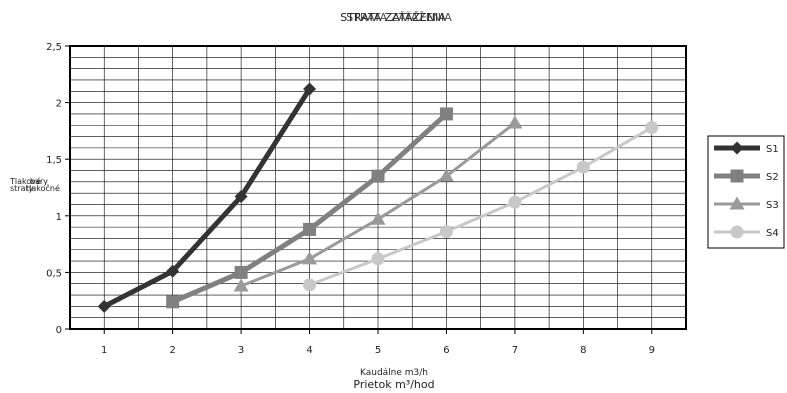 The width and height of the screenshot is (787, 393). Describe the element at coordinates (54, 160) in the screenshot. I see `y-tick-label: 1,5` at that location.